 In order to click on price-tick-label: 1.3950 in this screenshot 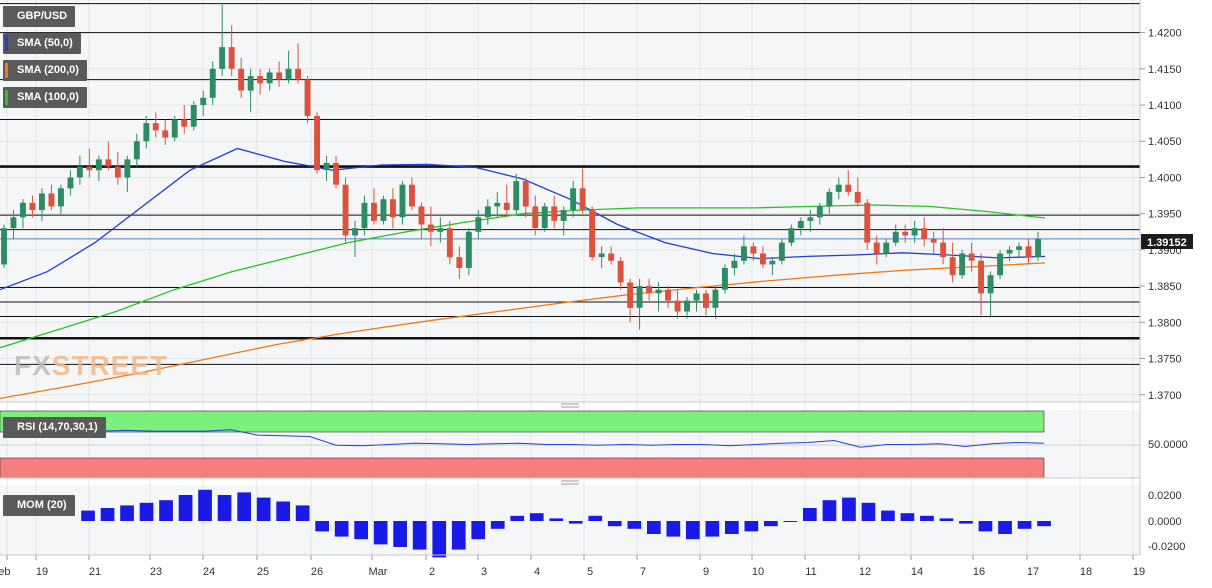, I will do `click(1165, 215)`.